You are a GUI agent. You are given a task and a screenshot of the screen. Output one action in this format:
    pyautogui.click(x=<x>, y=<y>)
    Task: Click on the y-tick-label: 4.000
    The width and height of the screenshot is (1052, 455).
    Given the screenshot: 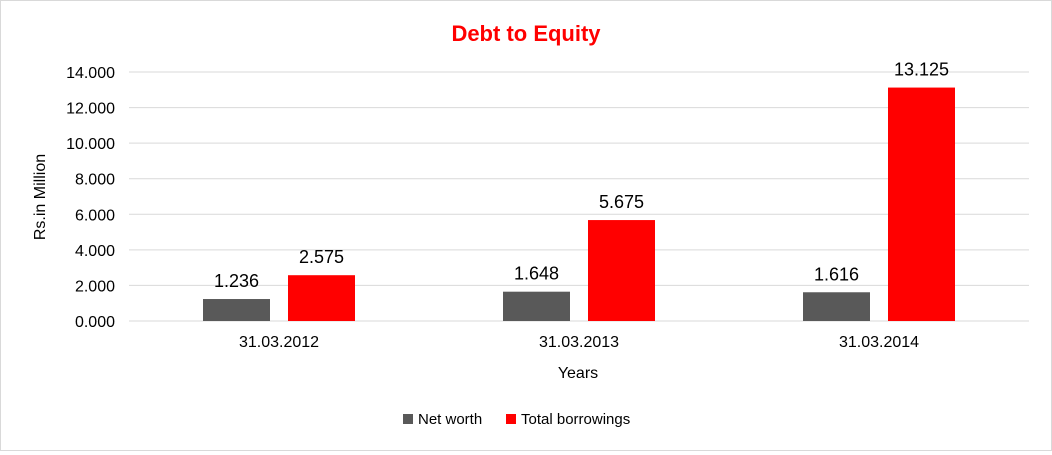 What is the action you would take?
    pyautogui.click(x=95, y=251)
    